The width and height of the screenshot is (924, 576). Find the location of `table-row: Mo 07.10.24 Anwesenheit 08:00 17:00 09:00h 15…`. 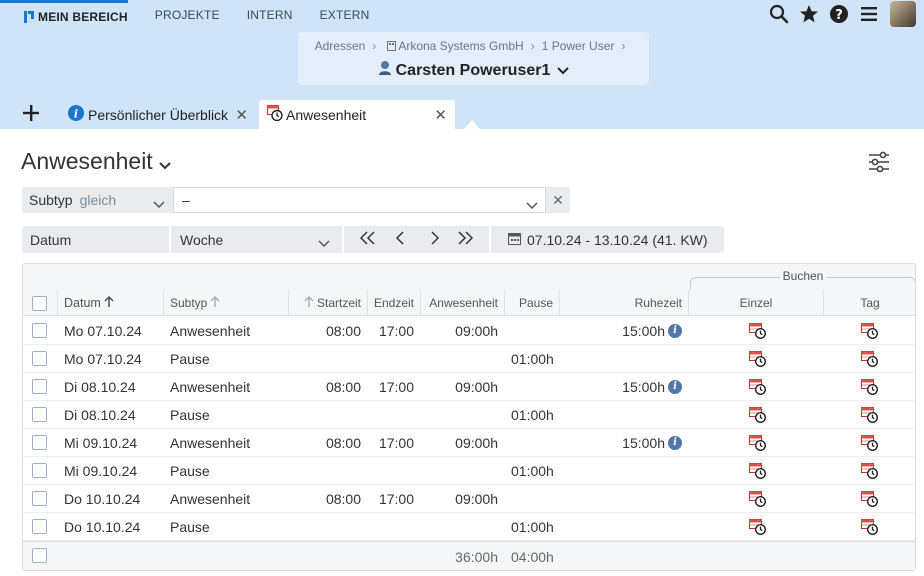

table-row: Mo 07.10.24 Anwesenheit 08:00 17:00 09:00h 15… is located at coordinates (469, 331).